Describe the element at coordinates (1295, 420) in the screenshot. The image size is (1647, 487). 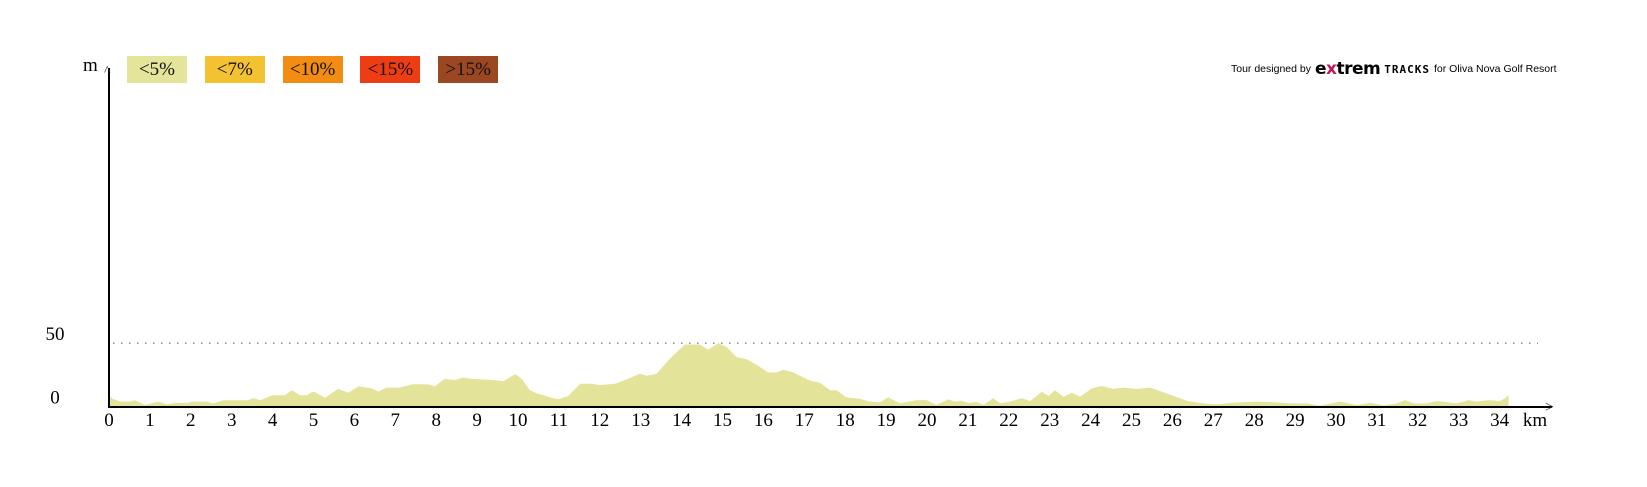
I see `x-tick-label: 29` at that location.